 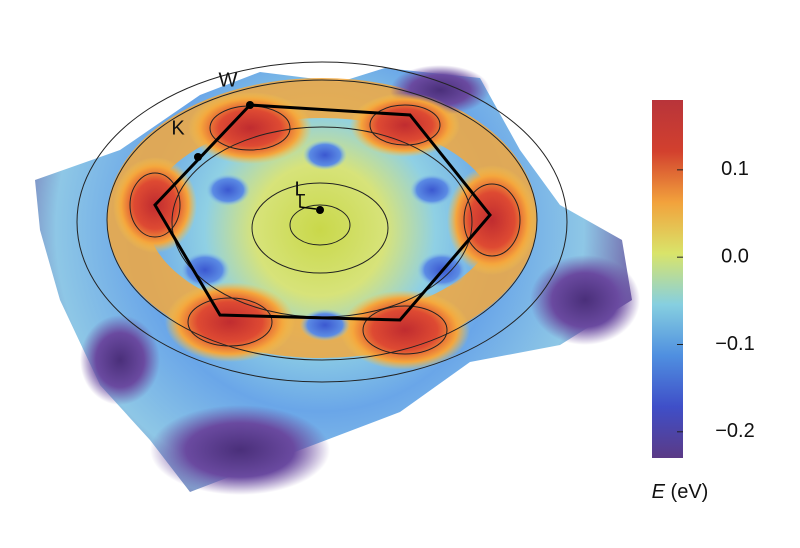 What do you see at coordinates (667, 279) in the screenshot?
I see `colorbar` at bounding box center [667, 279].